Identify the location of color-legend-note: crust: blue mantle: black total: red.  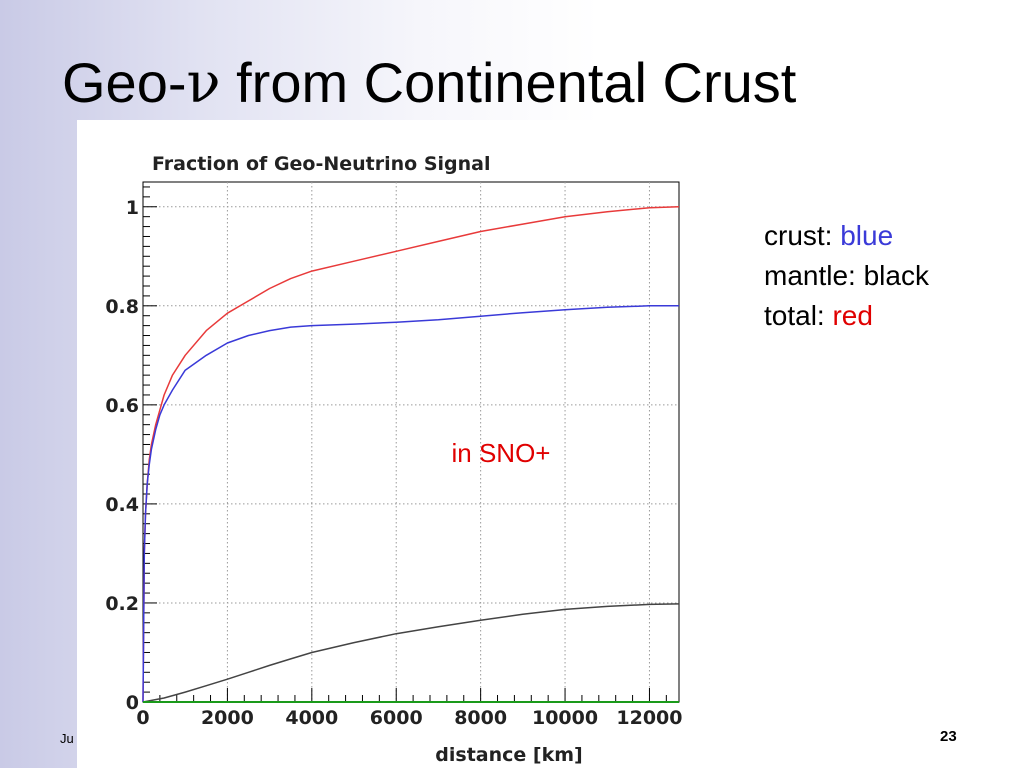
(846, 276).